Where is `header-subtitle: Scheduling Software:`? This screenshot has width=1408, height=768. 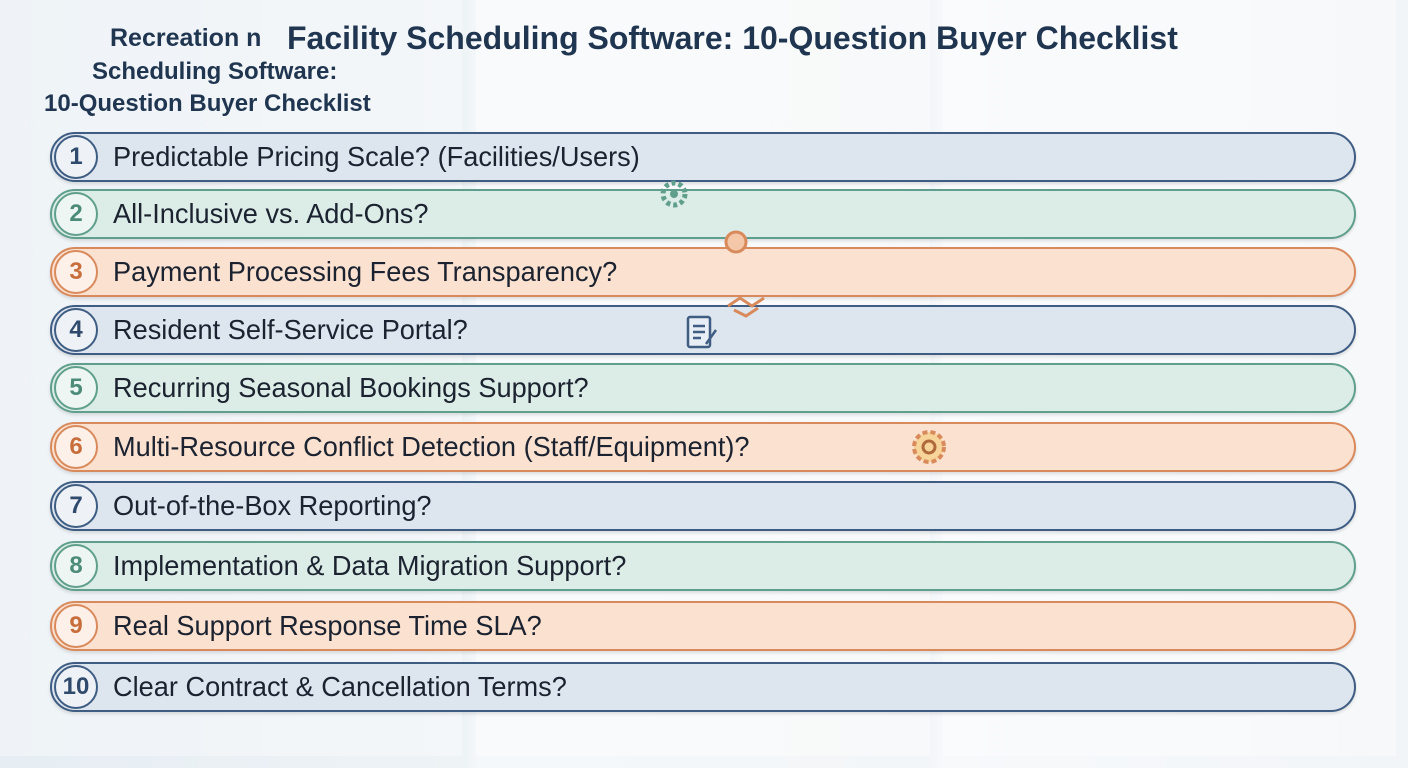 header-subtitle: Scheduling Software: is located at coordinates (215, 71).